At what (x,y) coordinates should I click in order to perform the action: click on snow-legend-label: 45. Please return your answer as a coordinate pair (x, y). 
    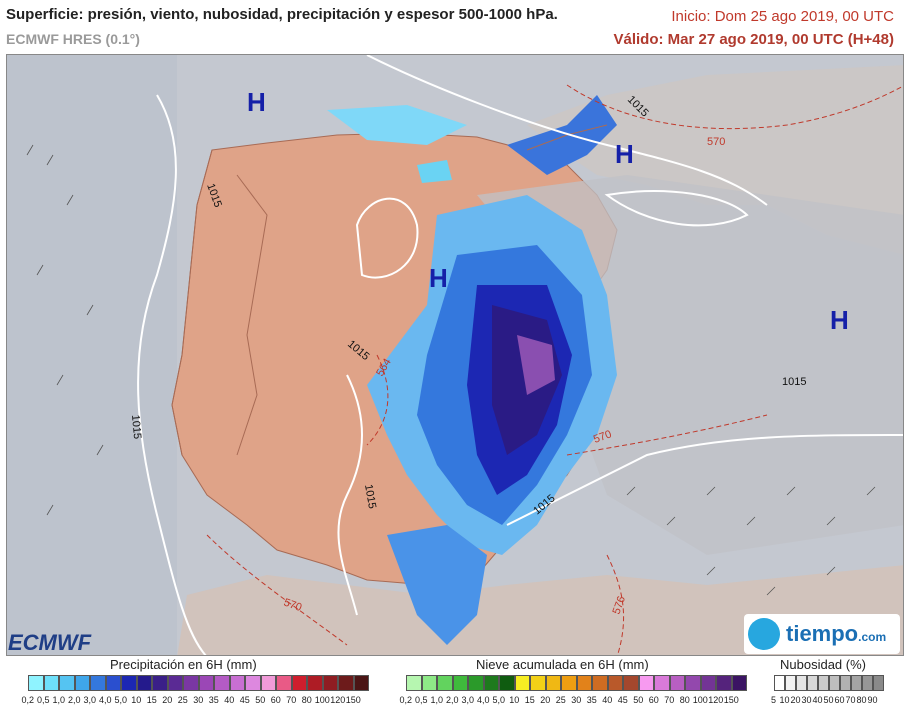
    Looking at the image, I should click on (622, 700).